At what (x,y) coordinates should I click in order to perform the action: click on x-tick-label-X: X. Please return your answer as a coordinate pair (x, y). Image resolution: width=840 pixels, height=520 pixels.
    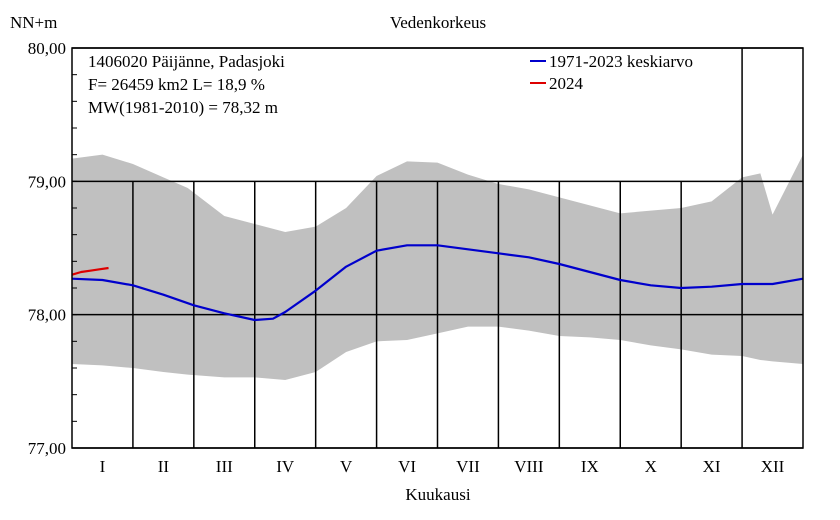
    Looking at the image, I should click on (651, 466).